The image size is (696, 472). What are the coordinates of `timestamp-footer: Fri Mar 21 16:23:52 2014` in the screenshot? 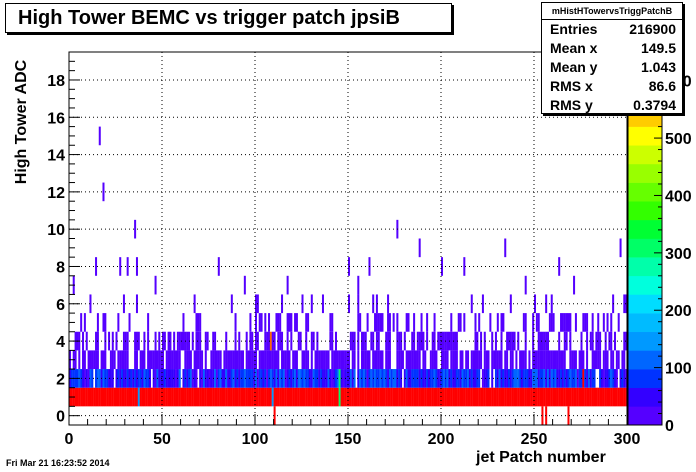 It's located at (58, 463).